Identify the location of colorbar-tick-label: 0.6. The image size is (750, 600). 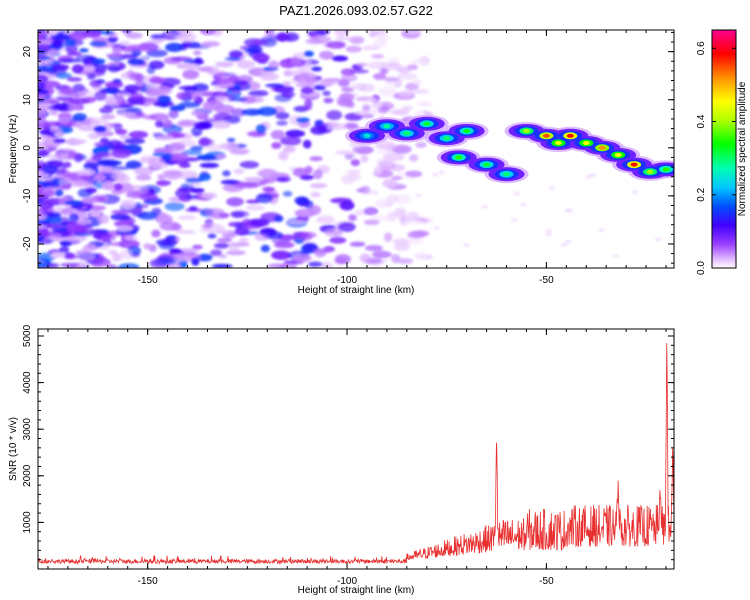
(701, 48).